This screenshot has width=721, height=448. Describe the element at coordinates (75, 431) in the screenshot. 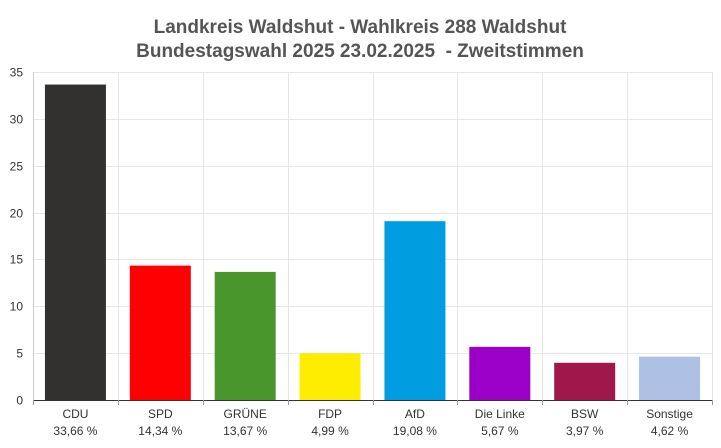

I see `value-label: 33,66 %` at that location.